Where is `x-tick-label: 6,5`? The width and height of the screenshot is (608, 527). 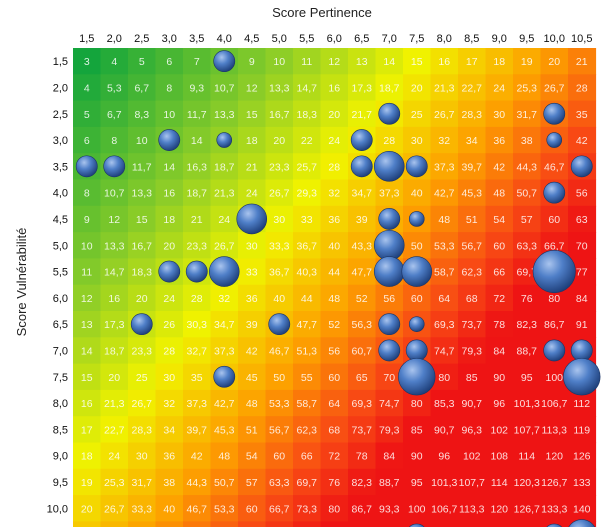
x-tick-label: 6,5 is located at coordinates (361, 39).